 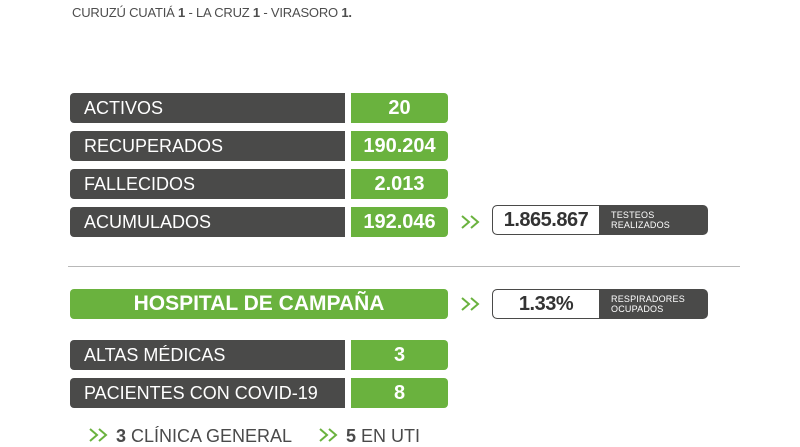 What do you see at coordinates (209, 436) in the screenshot?
I see `clinica-label: CLÍNICA GENERAL` at bounding box center [209, 436].